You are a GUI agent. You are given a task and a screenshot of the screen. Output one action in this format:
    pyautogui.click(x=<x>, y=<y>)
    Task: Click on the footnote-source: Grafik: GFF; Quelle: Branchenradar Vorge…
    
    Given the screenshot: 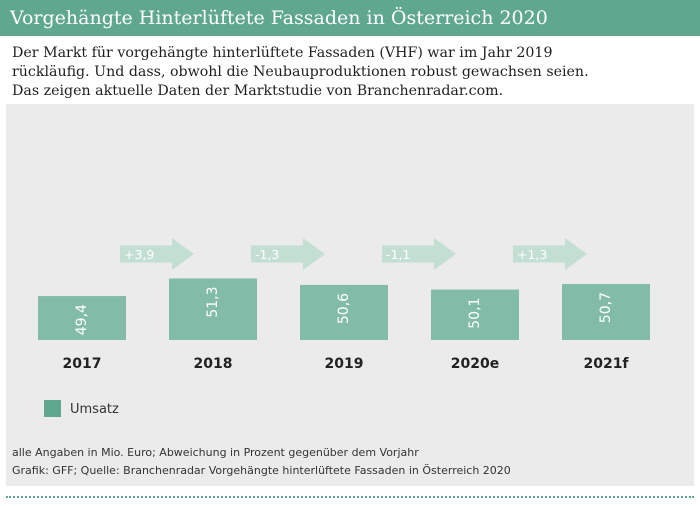 What is the action you would take?
    pyautogui.click(x=261, y=470)
    